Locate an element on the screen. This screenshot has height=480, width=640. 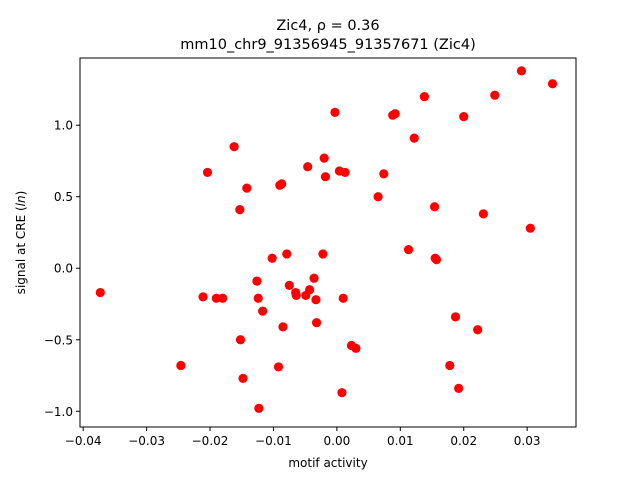
x-tick-label: −0.02 is located at coordinates (210, 441).